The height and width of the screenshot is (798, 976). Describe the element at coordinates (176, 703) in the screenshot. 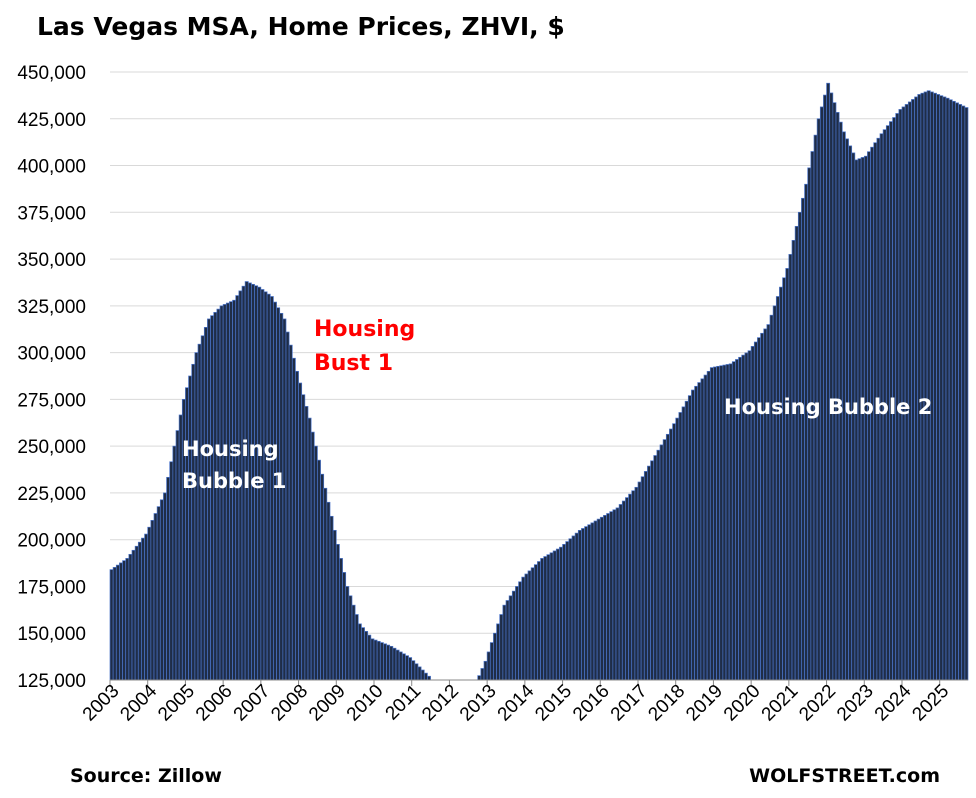

I see `x-tick-label: 2005` at that location.